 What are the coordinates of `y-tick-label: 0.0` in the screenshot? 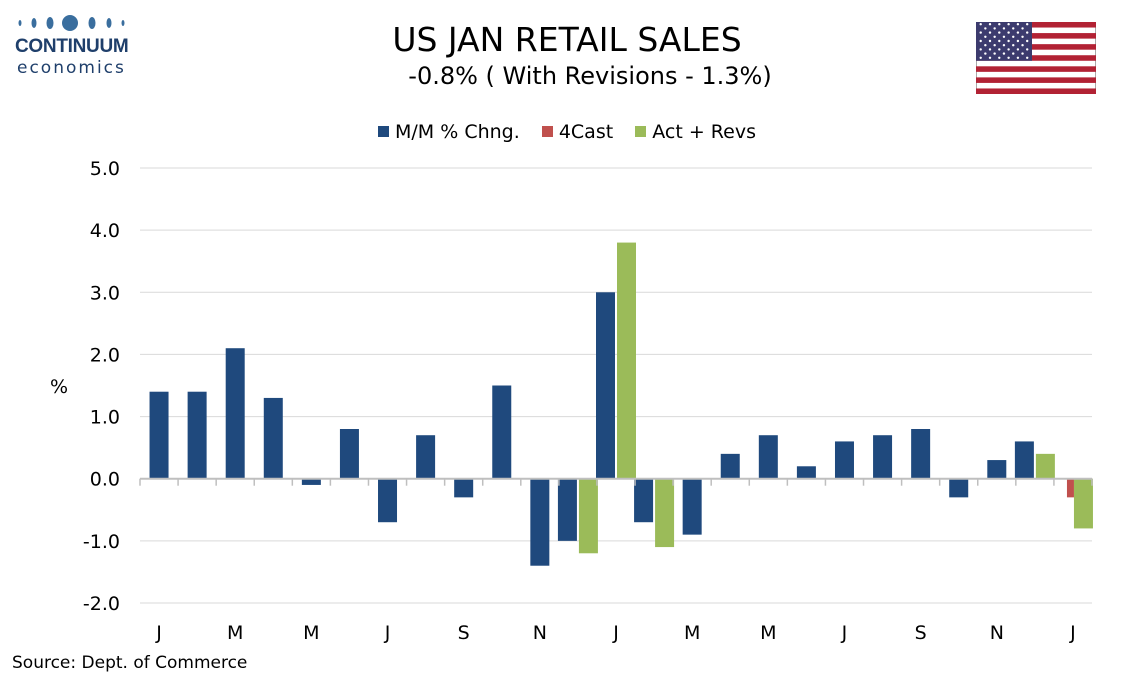 It's located at (105, 480).